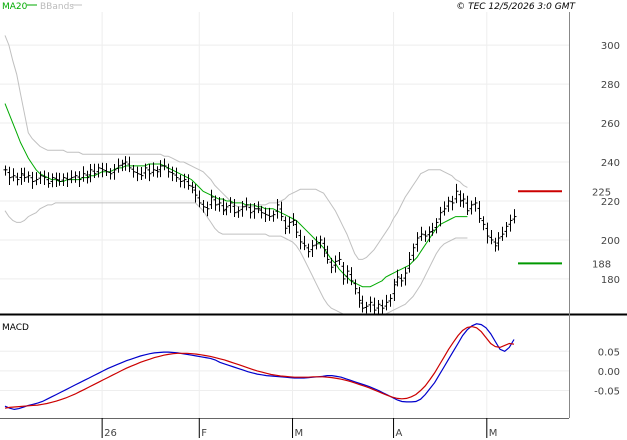  What do you see at coordinates (610, 124) in the screenshot?
I see `price-y-tick-label: 260` at bounding box center [610, 124].